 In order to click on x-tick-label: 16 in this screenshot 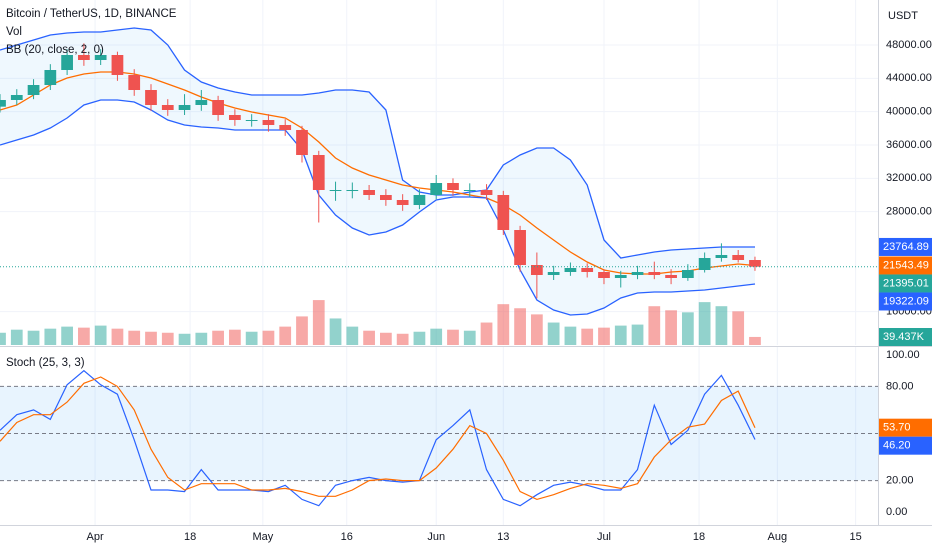, I will do `click(347, 537)`.